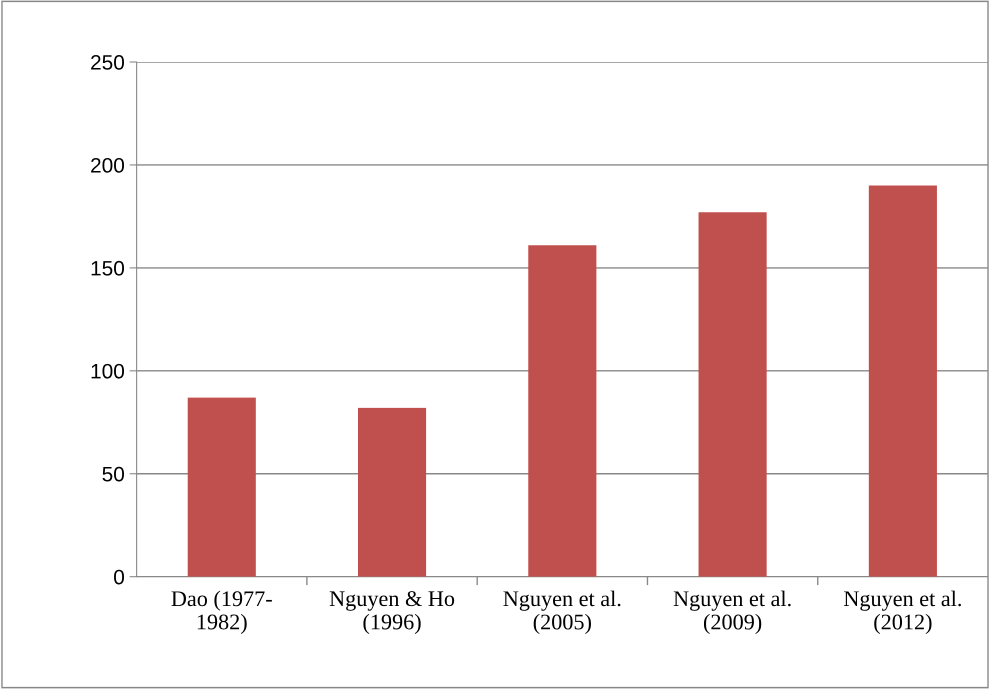  What do you see at coordinates (392, 612) in the screenshot?
I see `x-tick-label: Nguyen & Ho (1996)` at bounding box center [392, 612].